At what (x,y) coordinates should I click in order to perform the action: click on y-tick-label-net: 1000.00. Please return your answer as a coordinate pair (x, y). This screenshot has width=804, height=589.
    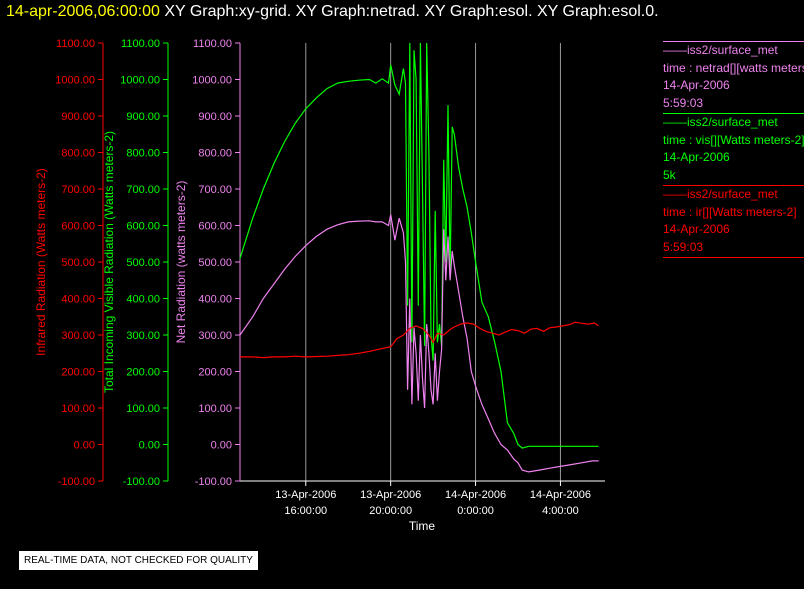
    Looking at the image, I should click on (212, 81).